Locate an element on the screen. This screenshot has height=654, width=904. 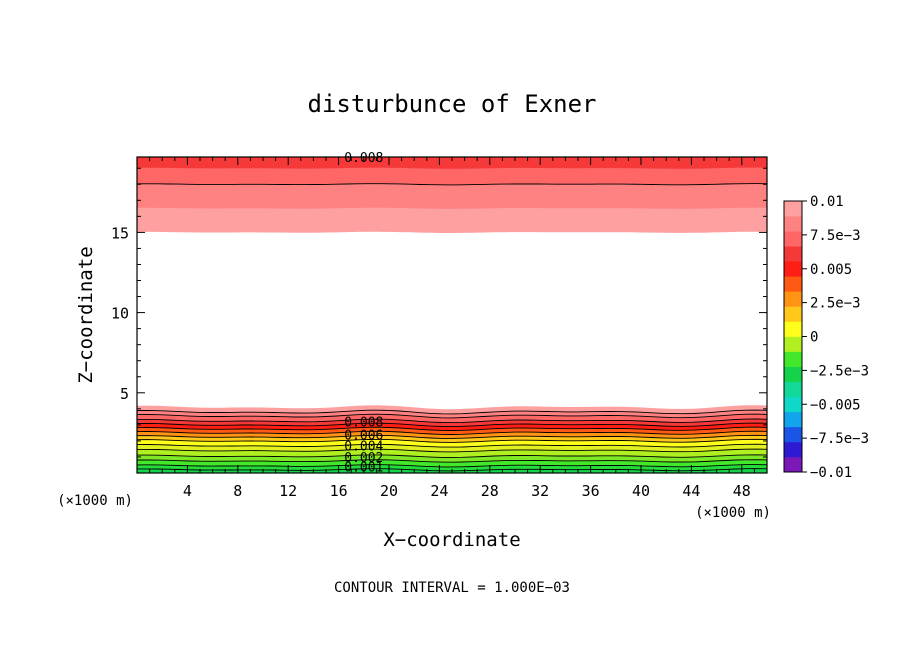
y-tick-label: 10 is located at coordinates (120, 314).